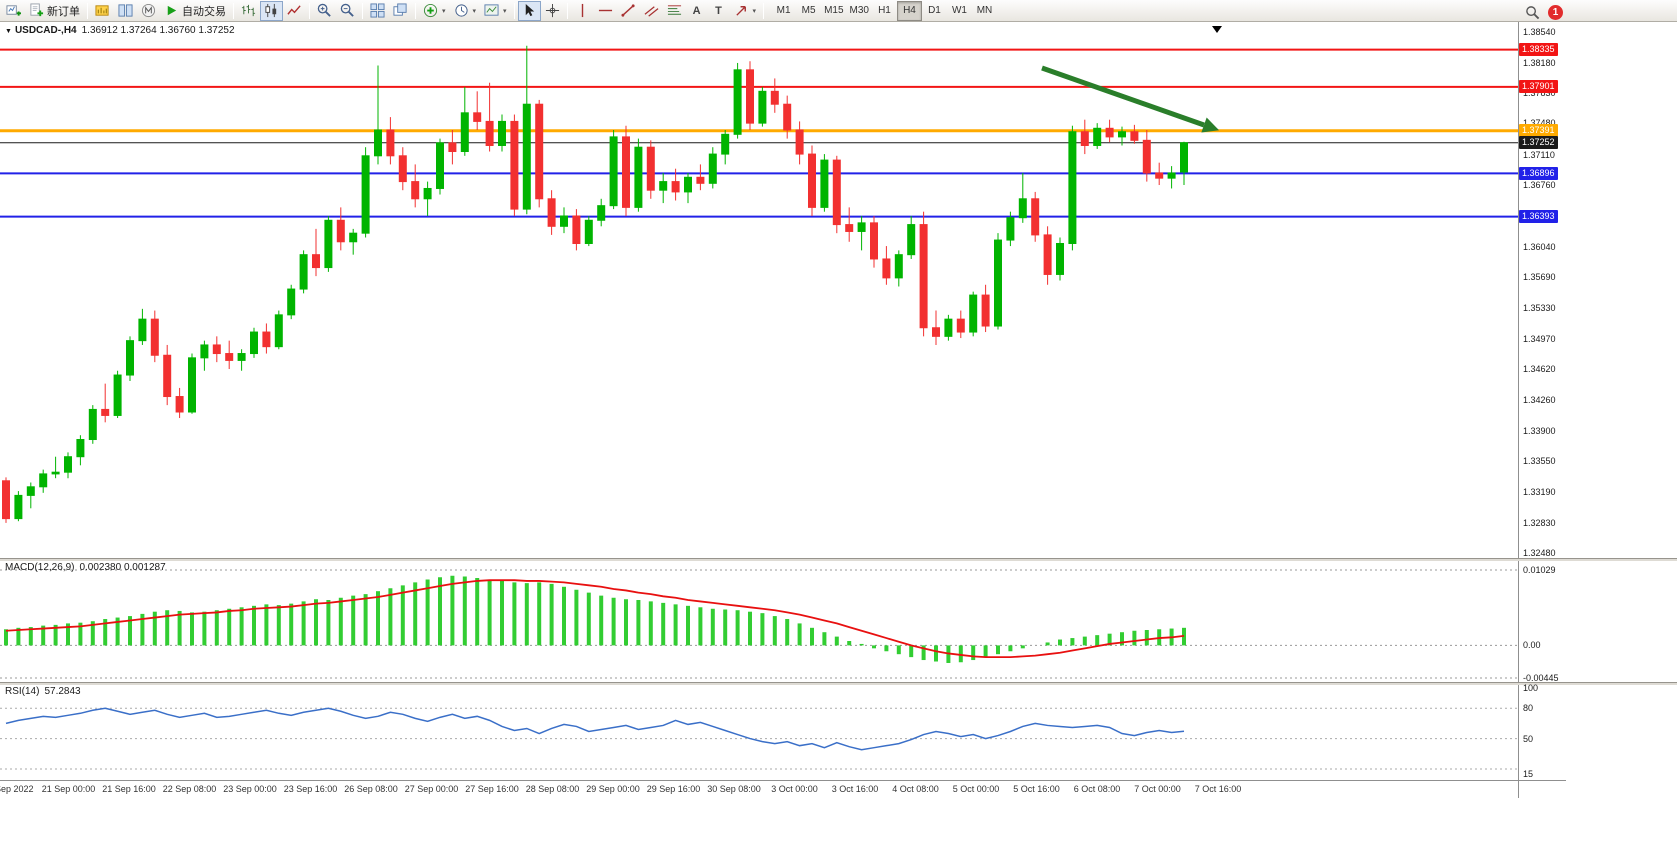 Image resolution: width=1677 pixels, height=852 pixels. I want to click on text-label-icon: T, so click(718, 10).